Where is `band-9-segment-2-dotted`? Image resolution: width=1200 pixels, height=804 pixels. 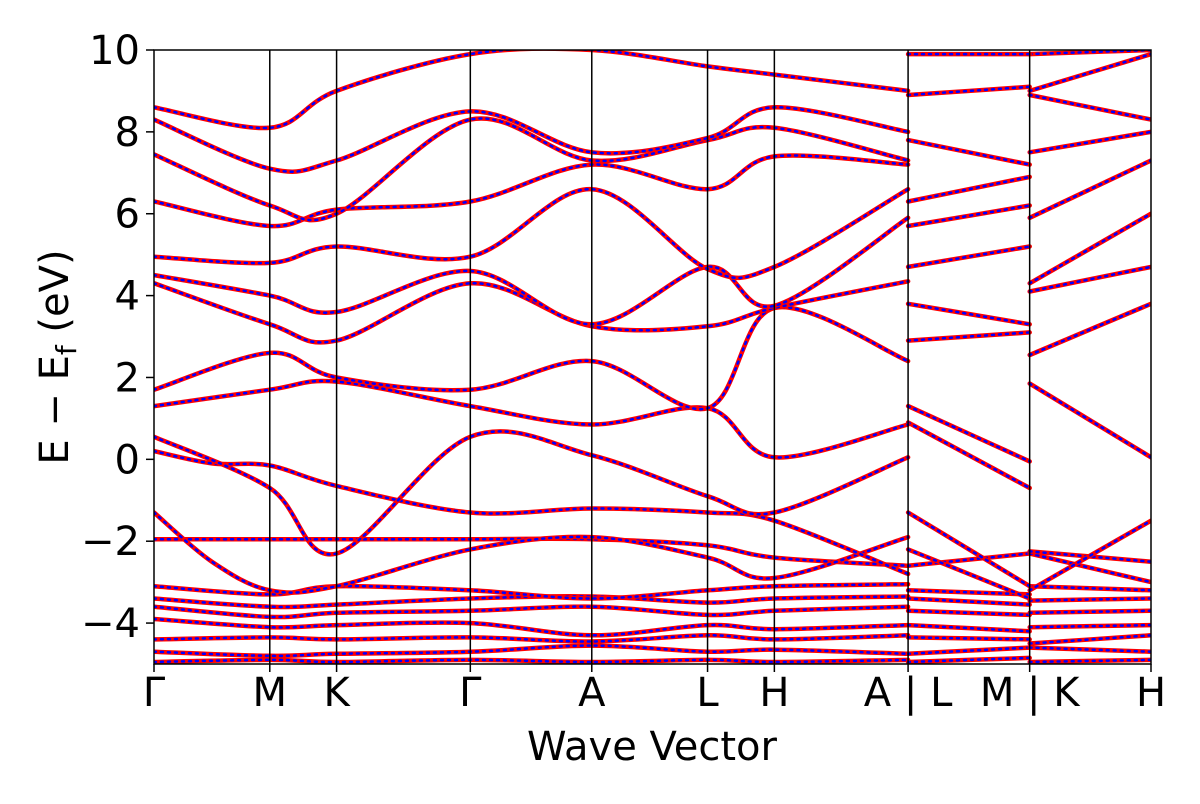 band-9-segment-2-dotted is located at coordinates (968, 574).